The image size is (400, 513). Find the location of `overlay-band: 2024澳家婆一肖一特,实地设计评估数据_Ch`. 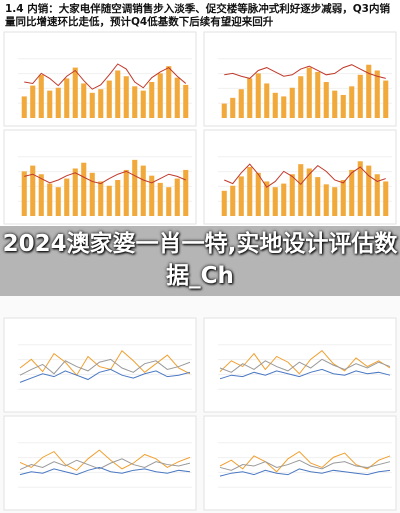

overlay-band: 2024澳家婆一肖一特,实地设计评估数据_Ch is located at coordinates (200, 261).